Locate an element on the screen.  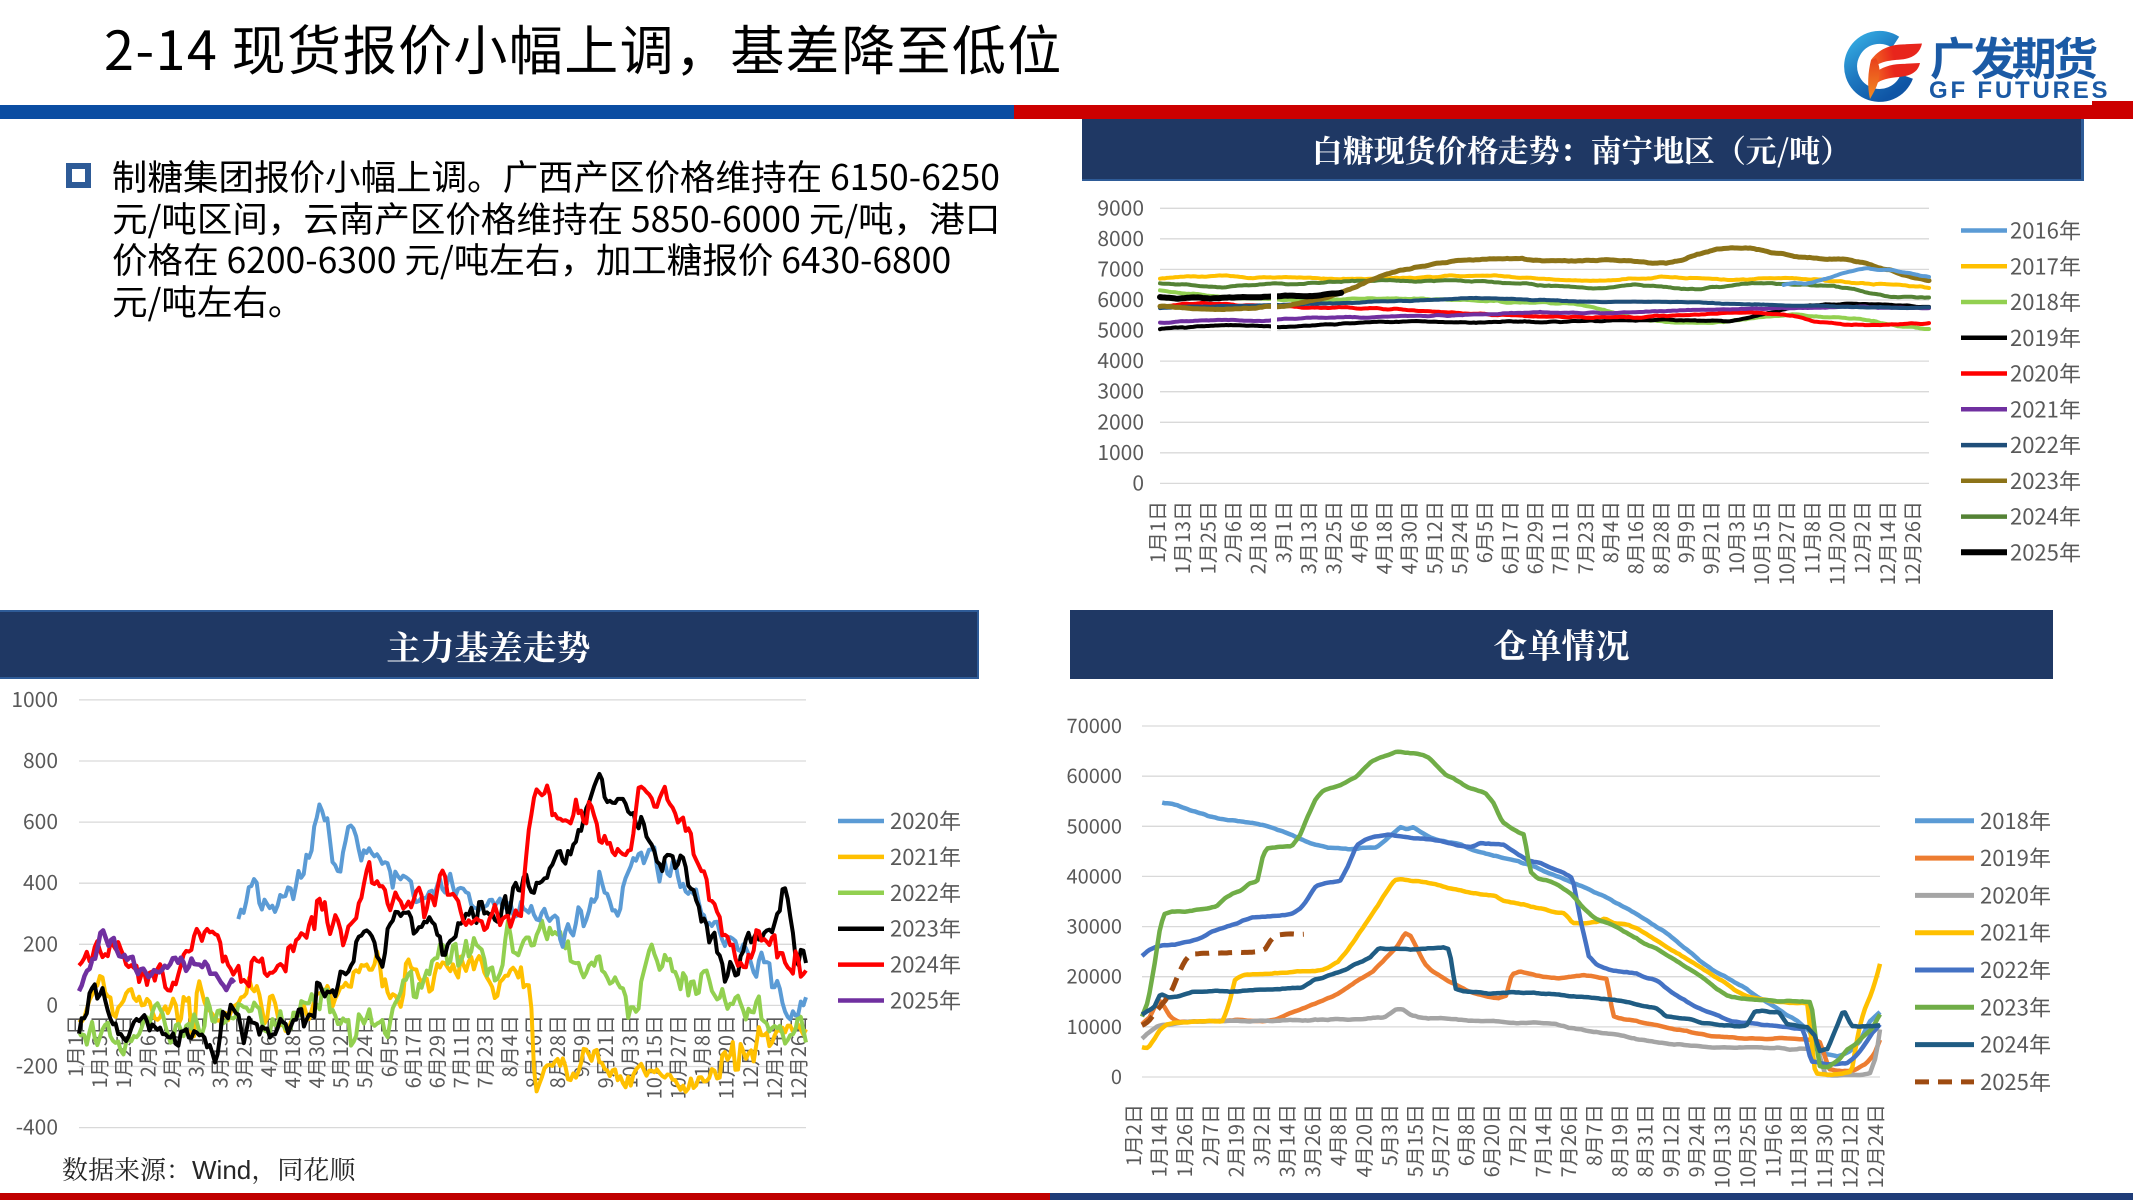
svg-text: 9月9日 is located at coordinates (1685, 532).